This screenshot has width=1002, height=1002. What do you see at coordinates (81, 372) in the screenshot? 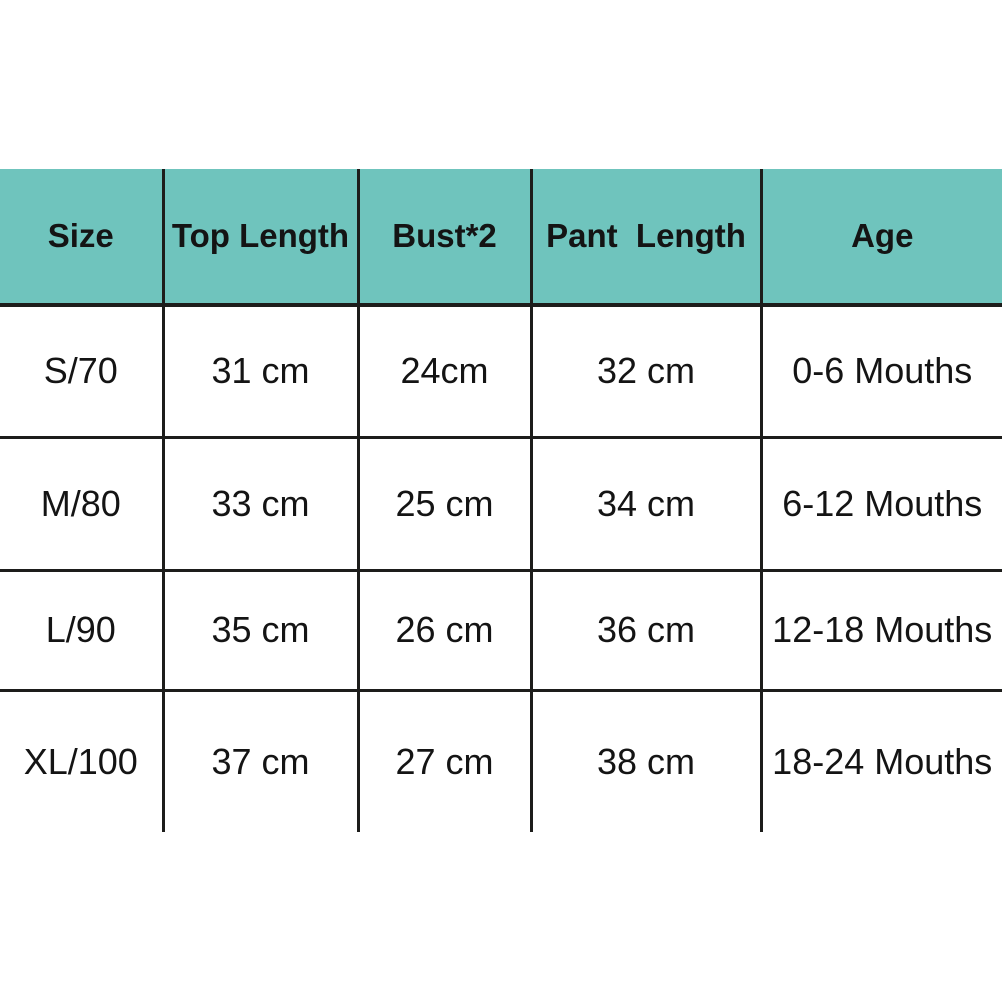
I see `cell-size: S/70` at bounding box center [81, 372].